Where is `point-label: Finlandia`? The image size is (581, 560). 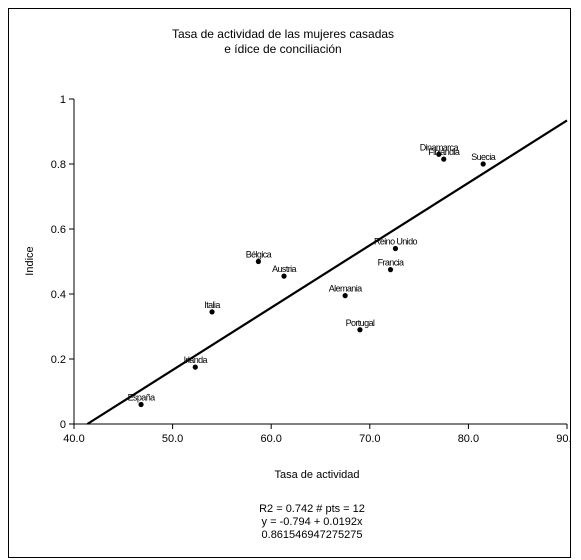 point-label: Finlandia is located at coordinates (444, 152).